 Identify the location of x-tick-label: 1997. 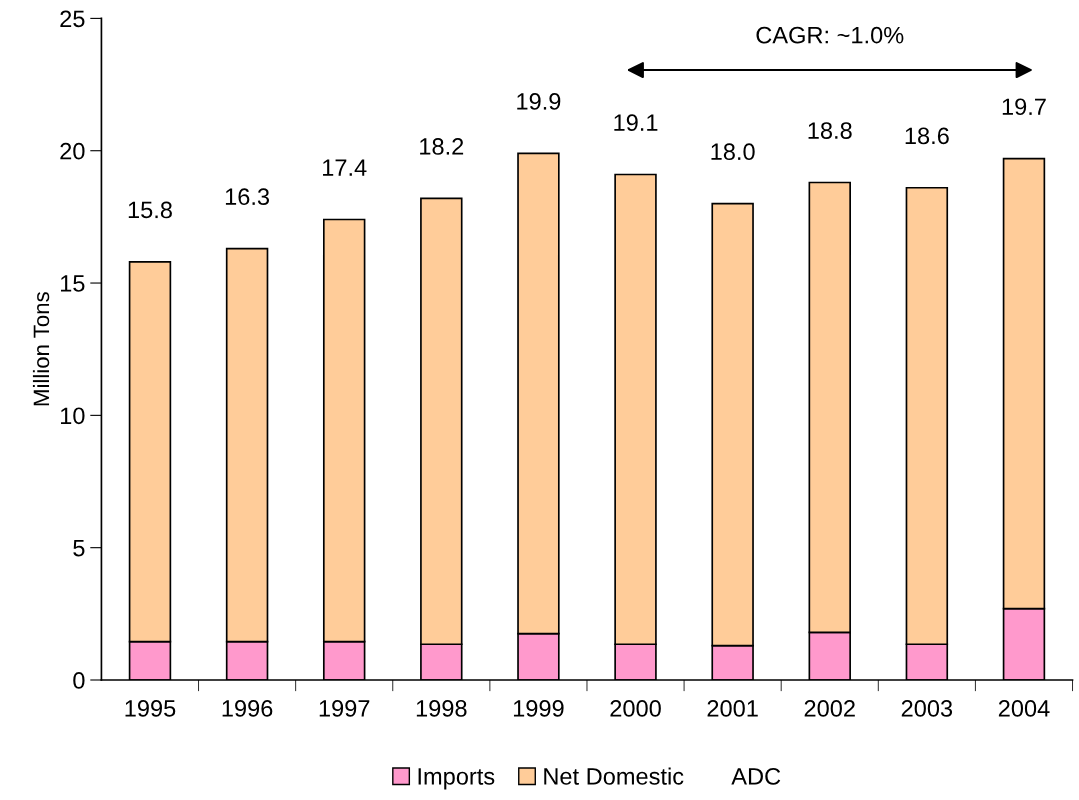
(344, 708).